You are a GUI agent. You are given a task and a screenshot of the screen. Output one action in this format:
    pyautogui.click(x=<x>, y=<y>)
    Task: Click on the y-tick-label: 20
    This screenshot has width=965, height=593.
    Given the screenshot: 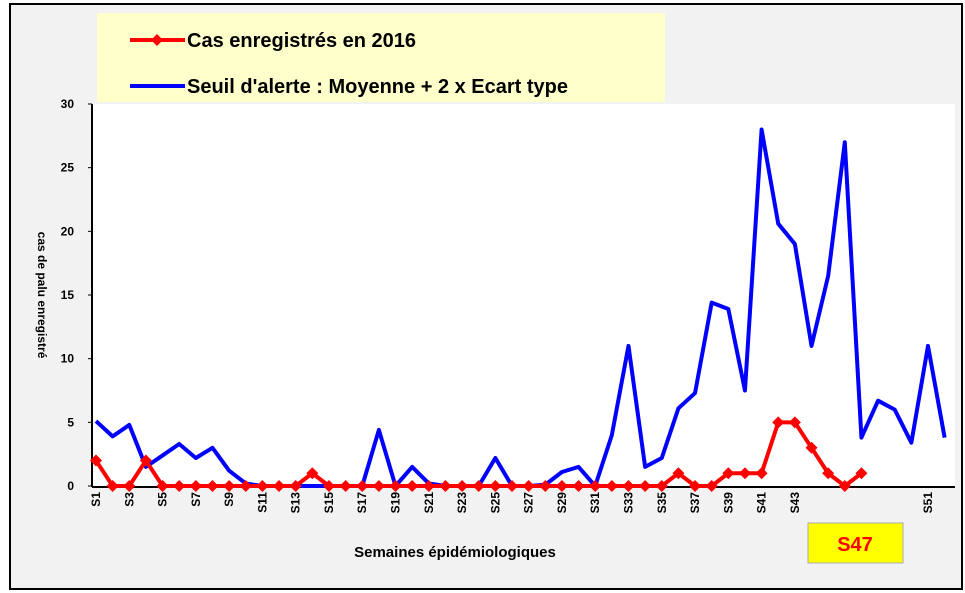 What is the action you would take?
    pyautogui.click(x=68, y=231)
    